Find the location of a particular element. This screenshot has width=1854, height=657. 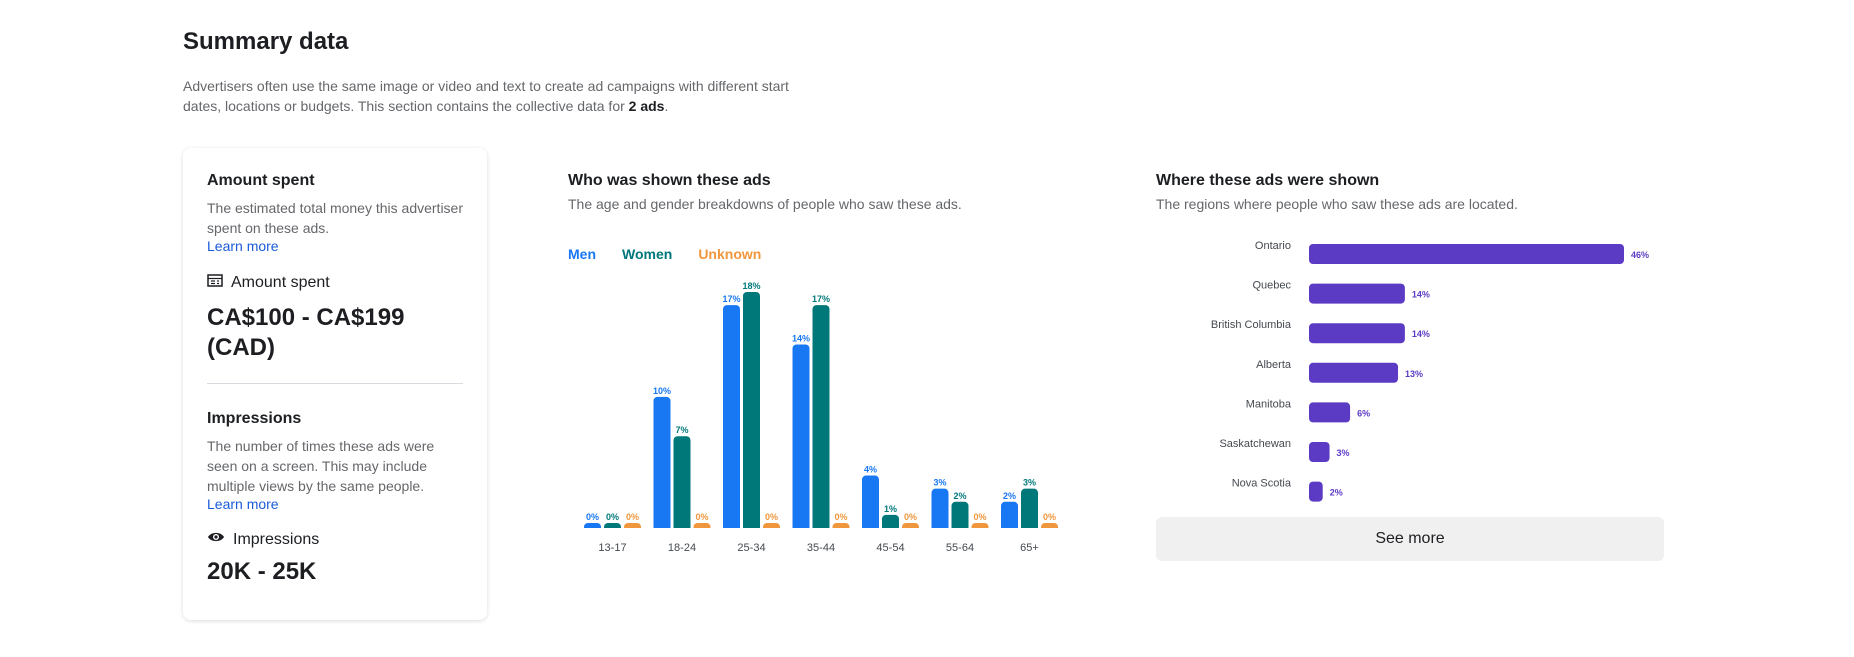

bar-label-unknown-45-54: 0% is located at coordinates (910, 517).